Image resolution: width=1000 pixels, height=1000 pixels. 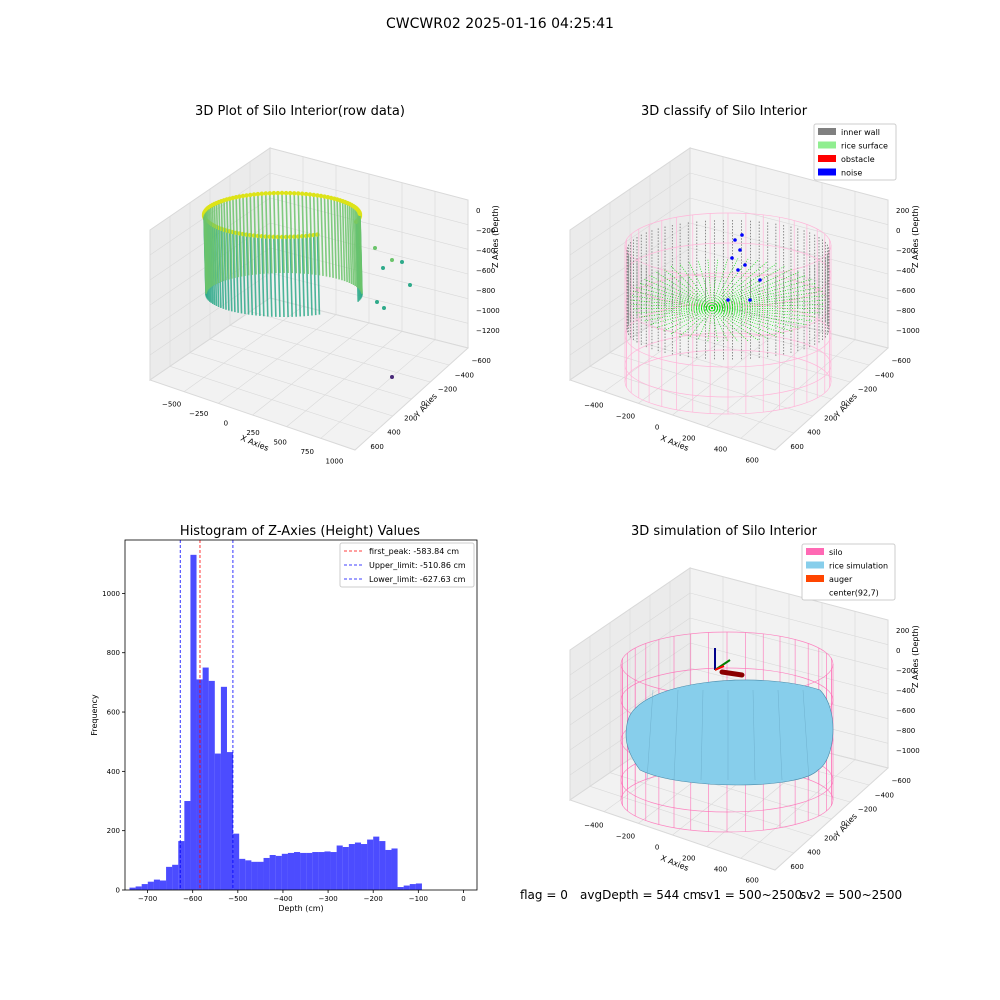 I want to click on x-tick-label: −600, so click(x=192, y=899).